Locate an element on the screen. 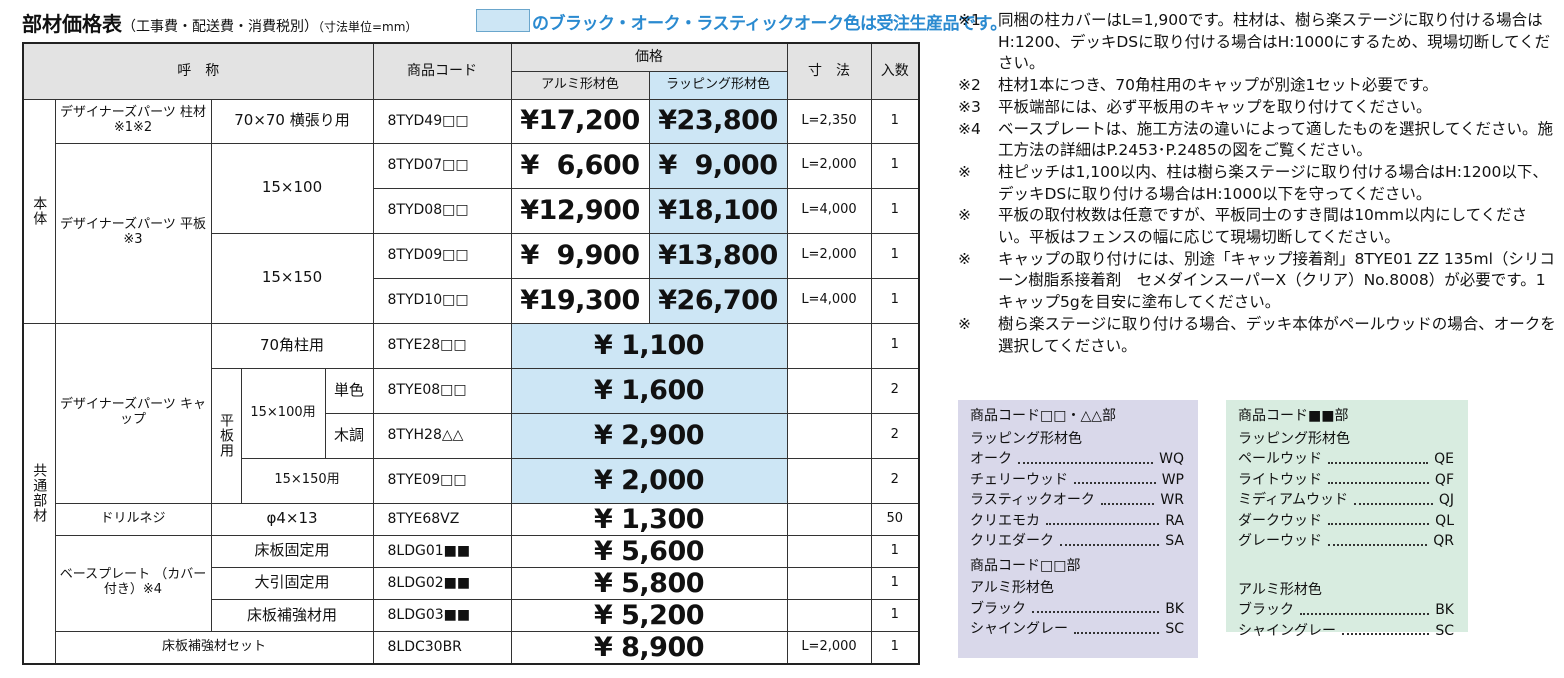 The height and width of the screenshot is (678, 1564). color-code: SA is located at coordinates (1174, 541).